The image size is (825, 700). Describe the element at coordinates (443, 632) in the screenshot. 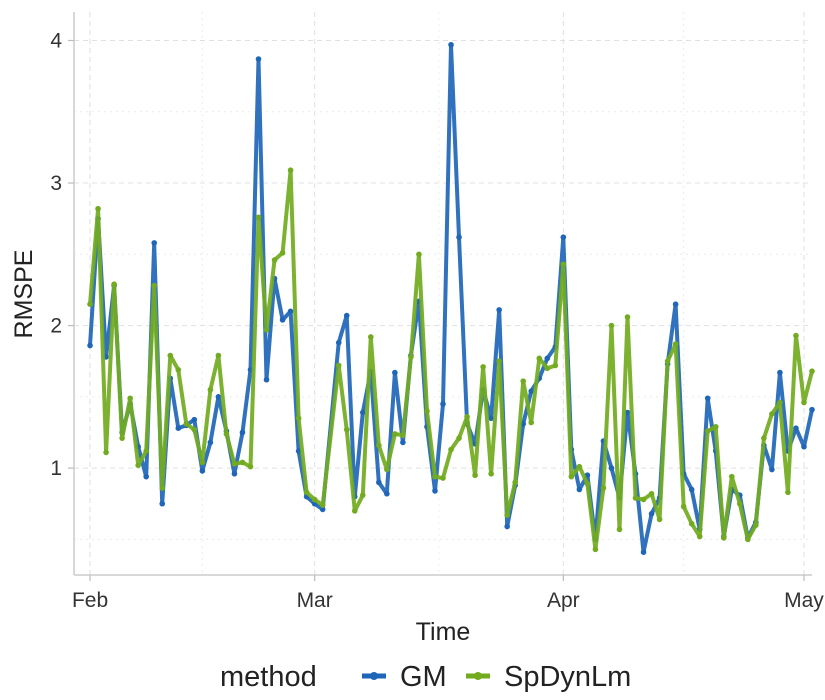

I see `x-axis-title: Time` at that location.